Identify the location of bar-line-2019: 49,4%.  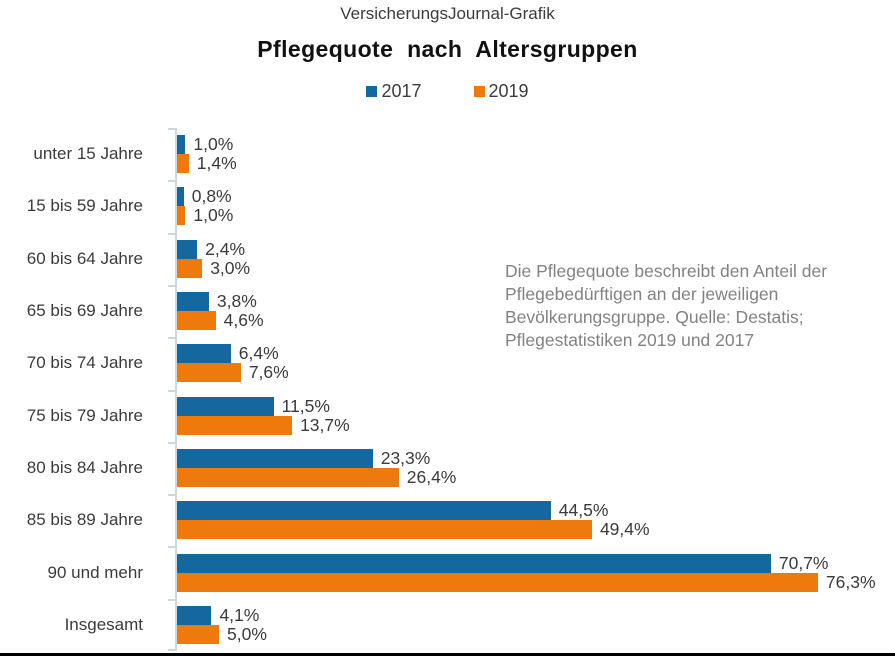
(536, 529).